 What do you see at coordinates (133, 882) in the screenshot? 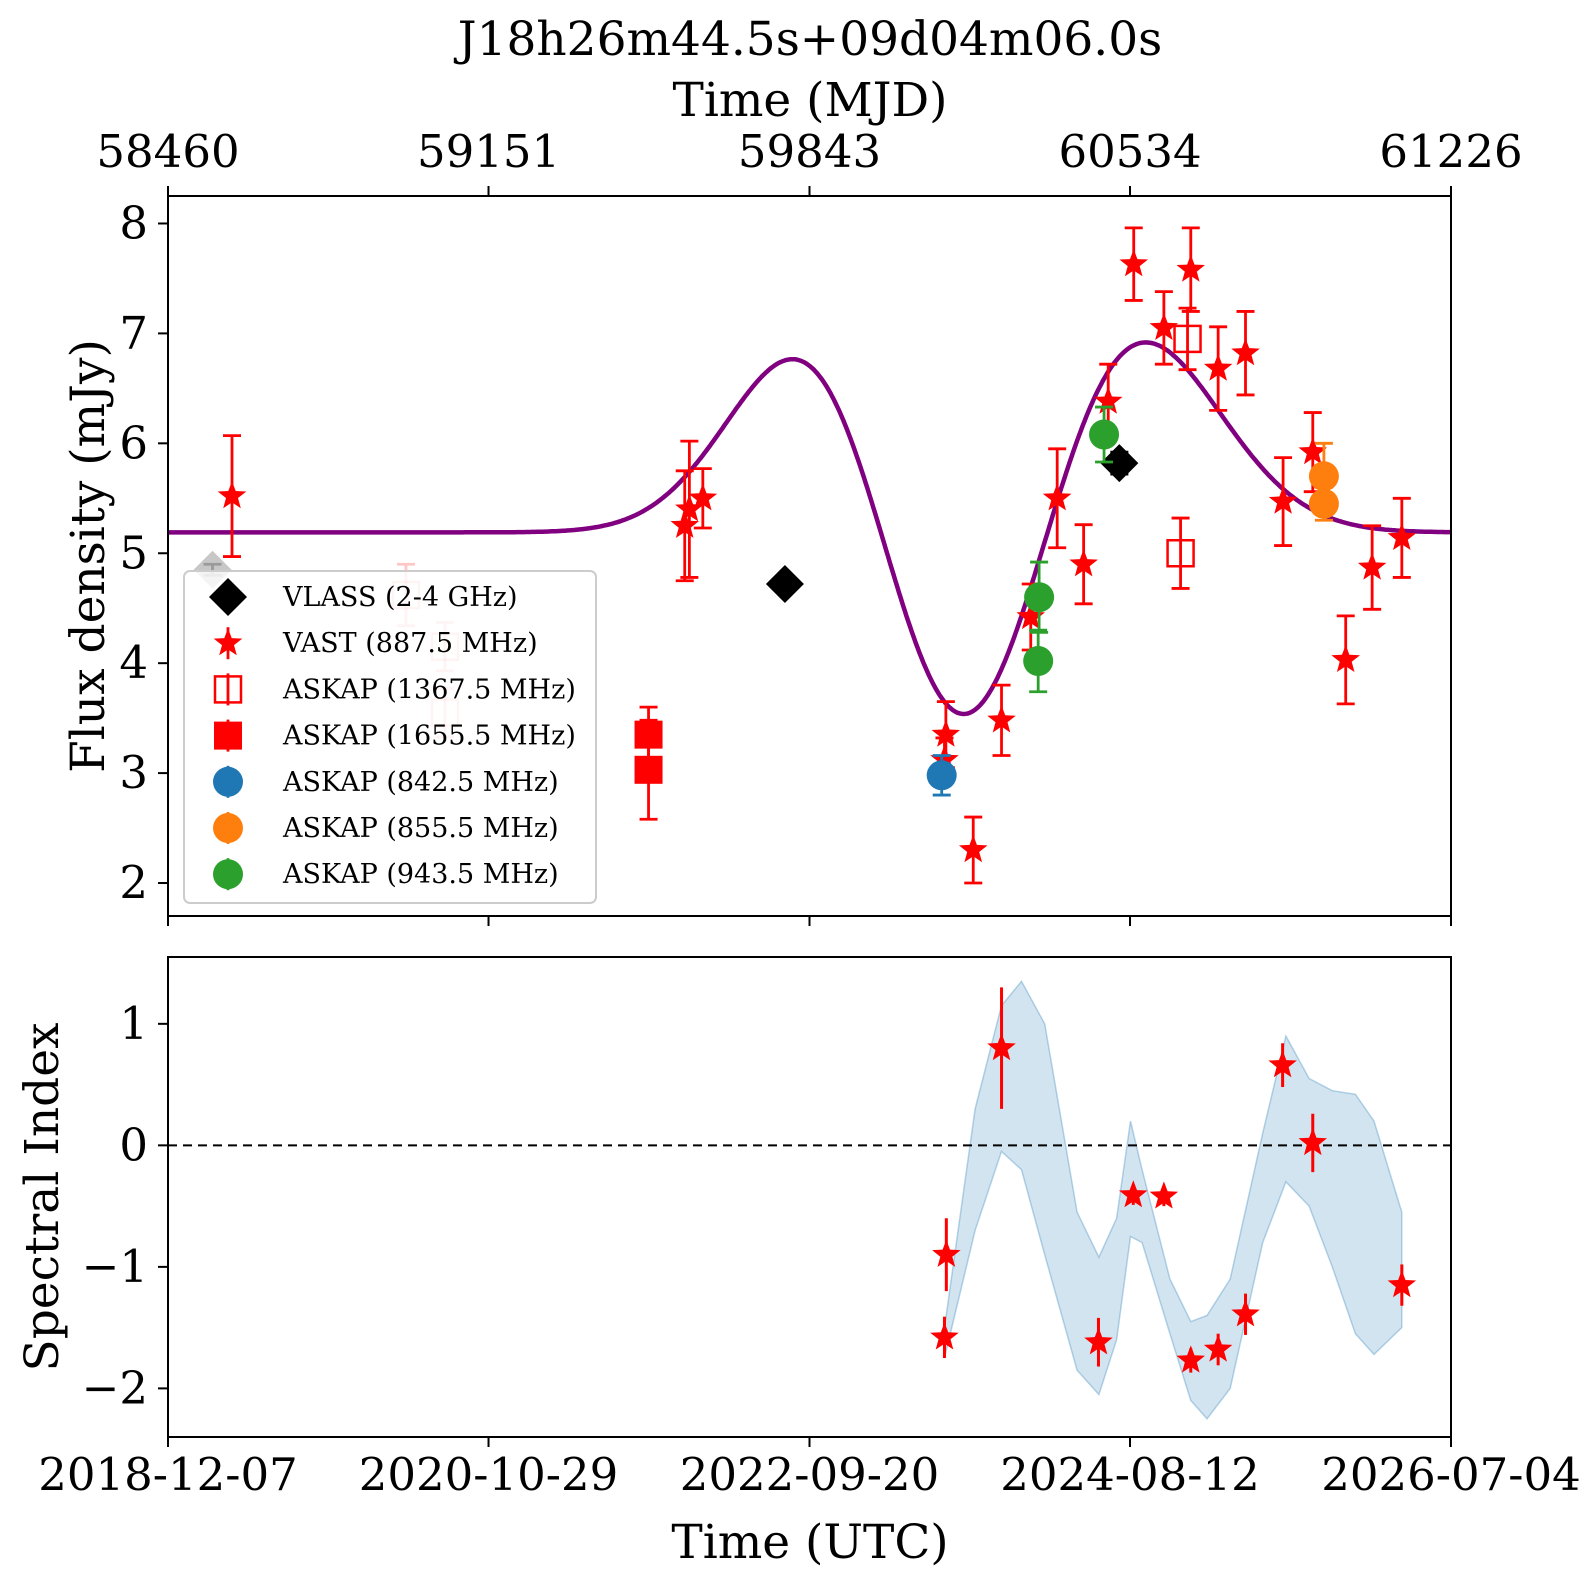
I see `flux-tick-label: 2` at bounding box center [133, 882].